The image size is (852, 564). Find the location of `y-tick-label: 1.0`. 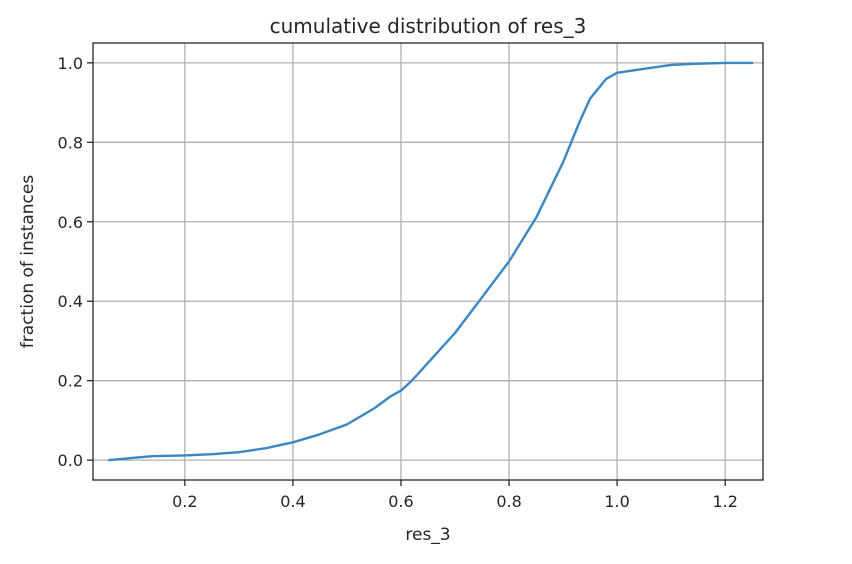

y-tick-label: 1.0 is located at coordinates (70, 63).